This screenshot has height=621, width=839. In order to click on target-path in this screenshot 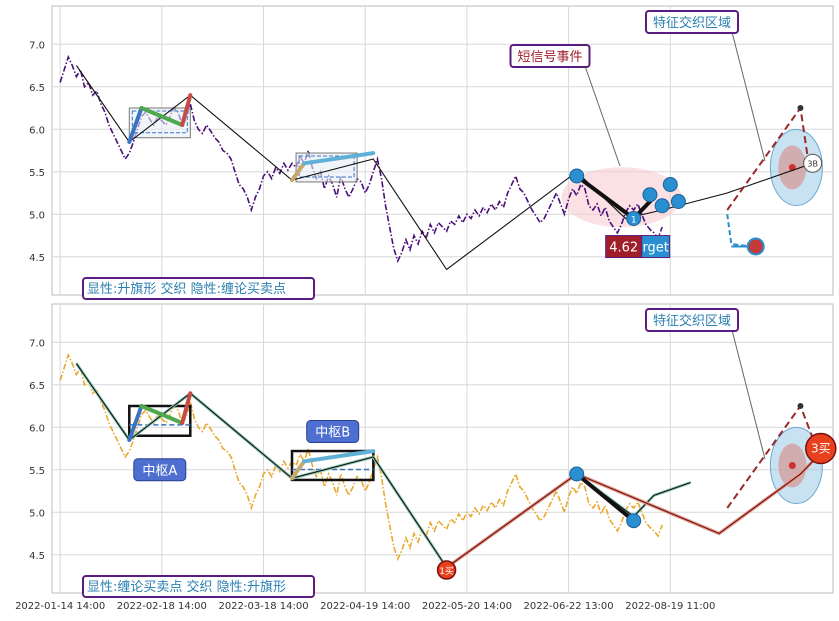, I will do `click(739, 231)`.